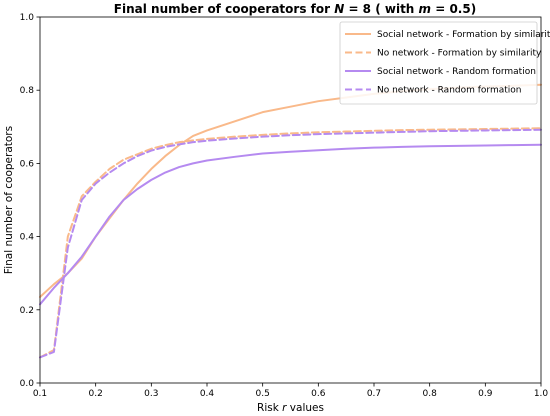 The image size is (550, 416). I want to click on x-tick-label: 0.4, so click(207, 394).